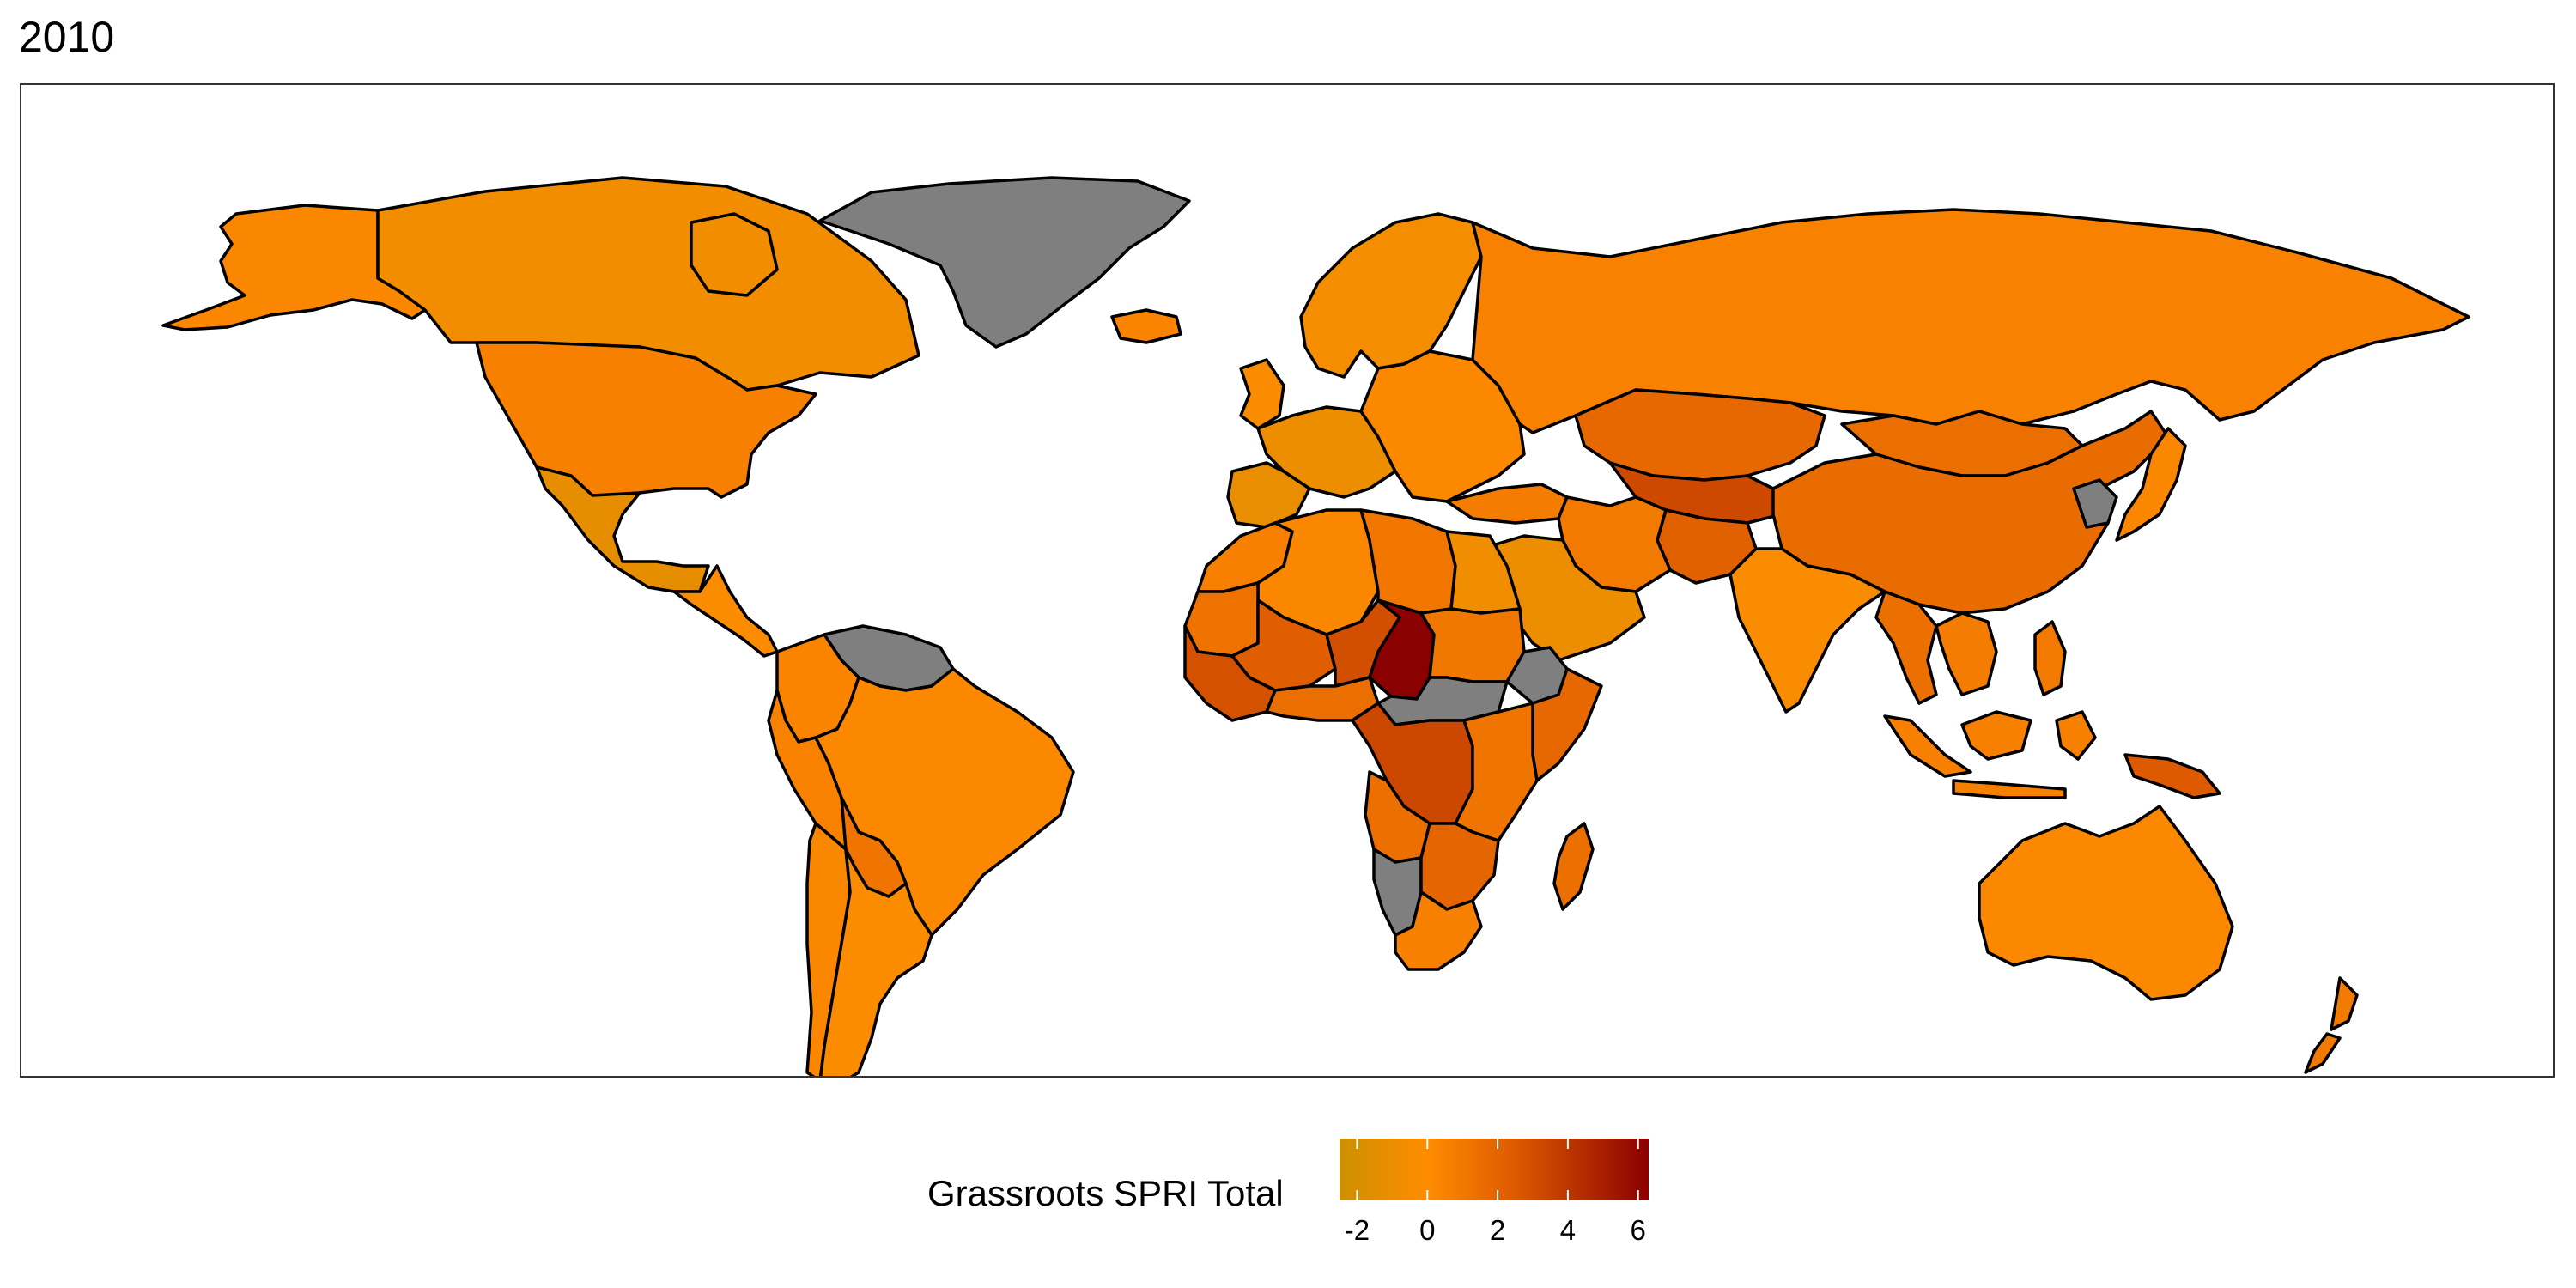  I want to click on region-usa, so click(646, 420).